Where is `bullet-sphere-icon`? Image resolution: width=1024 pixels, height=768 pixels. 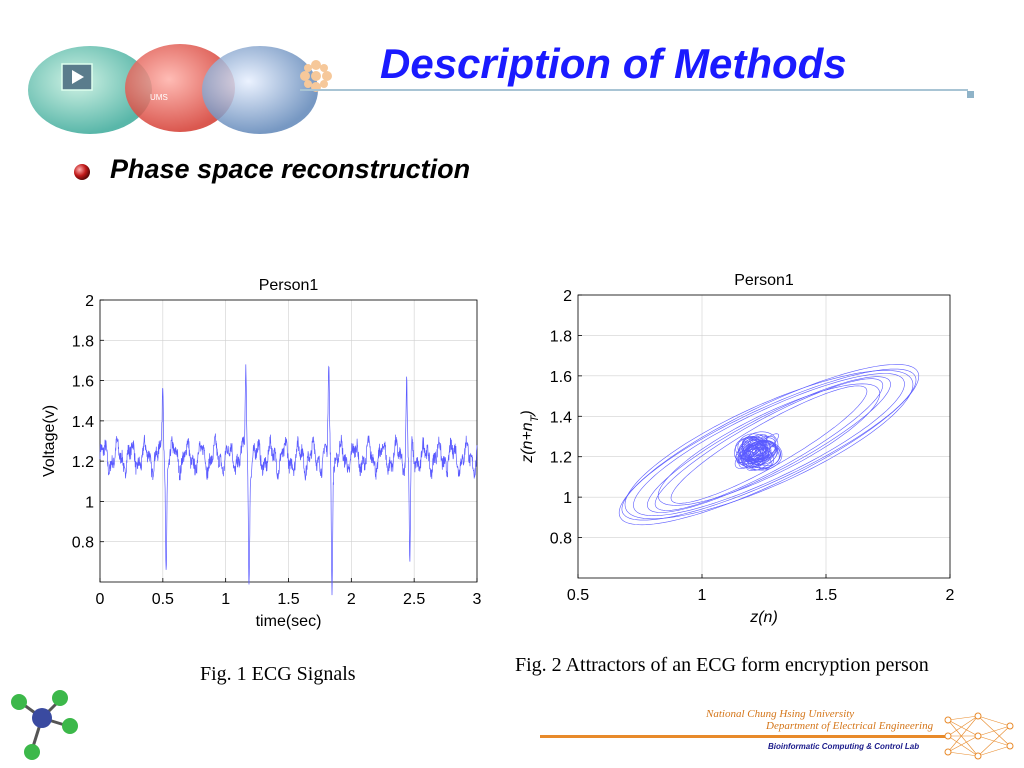
bullet-sphere-icon is located at coordinates (82, 172).